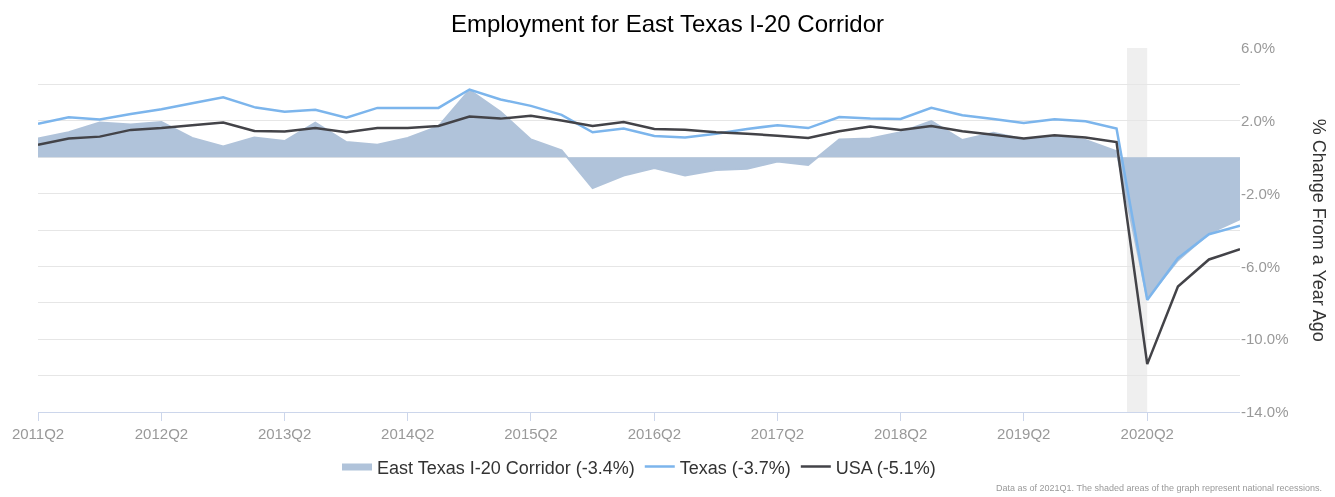  I want to click on x-tick-label: 2019Q2, so click(1024, 433).